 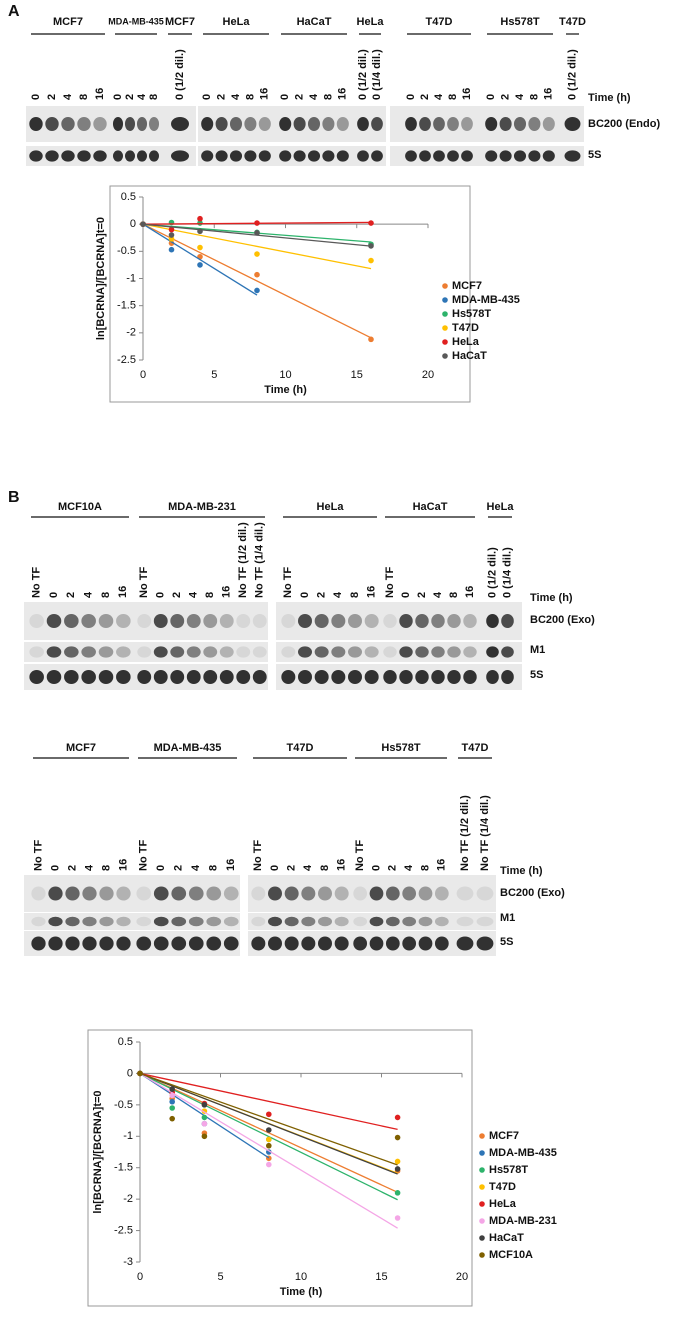 I want to click on legend-label: MDA-MB-231, so click(x=523, y=1221).